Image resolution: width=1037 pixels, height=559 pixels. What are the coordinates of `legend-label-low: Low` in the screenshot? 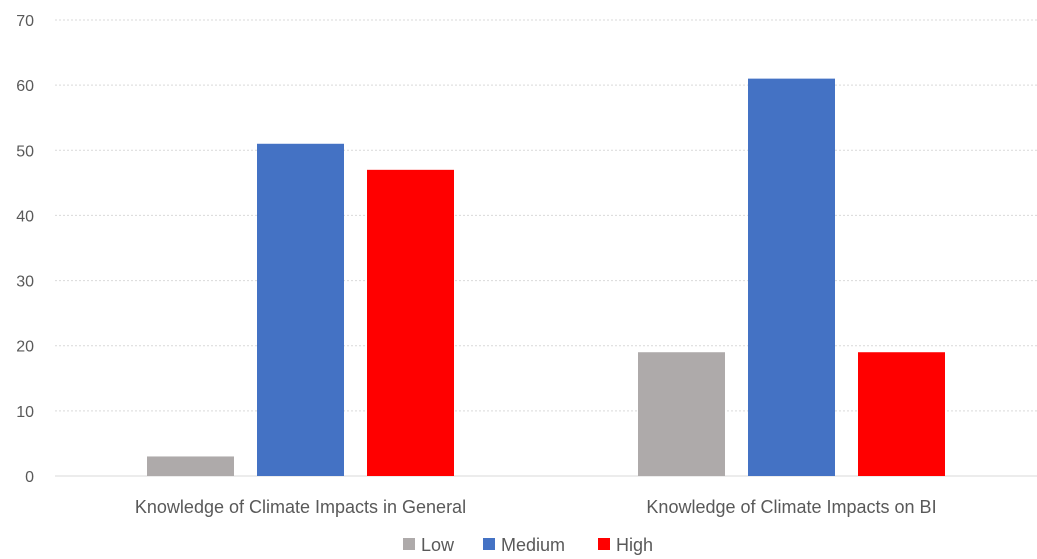 It's located at (438, 545).